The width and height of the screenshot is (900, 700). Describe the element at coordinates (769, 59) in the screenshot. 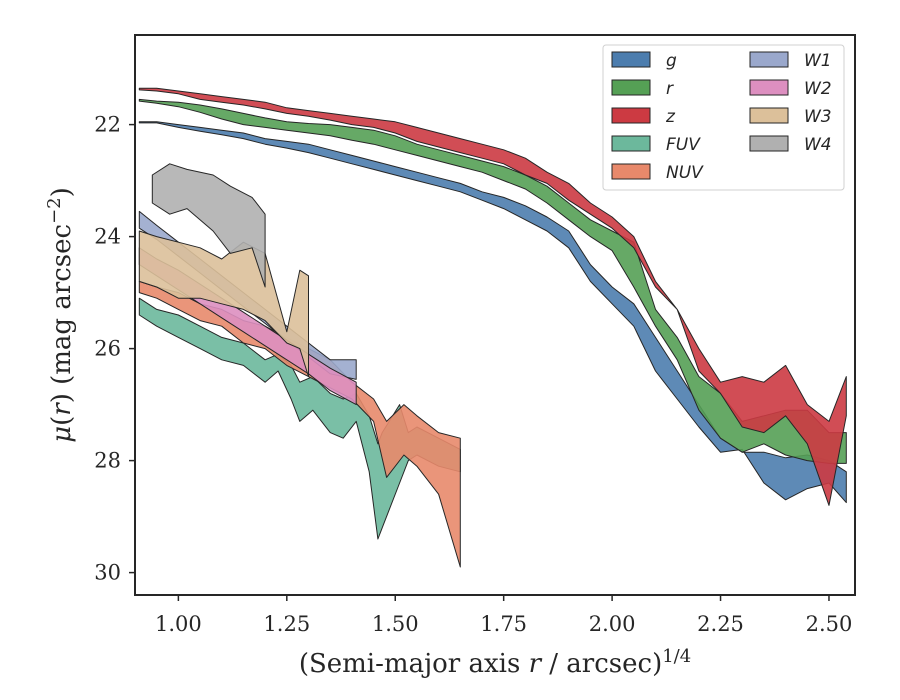

I see `legend-swatch-w1` at that location.